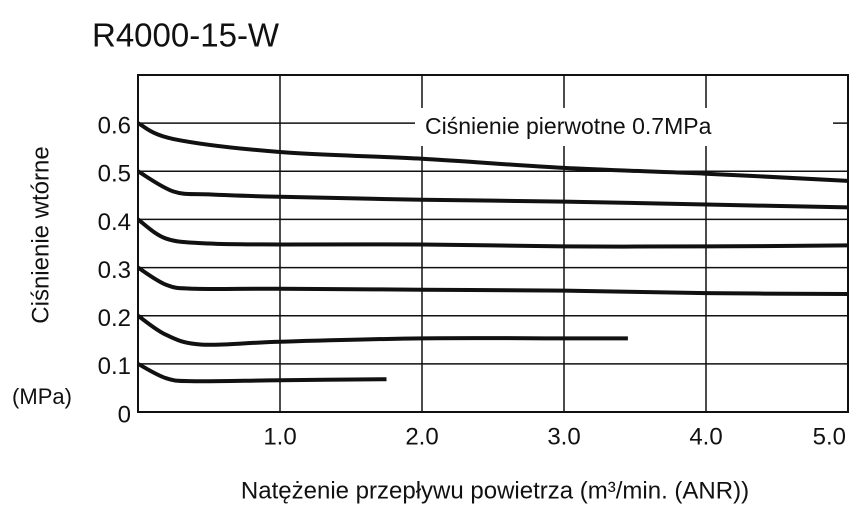 This screenshot has width=868, height=523. What do you see at coordinates (829, 436) in the screenshot?
I see `x-tick-label: 5.0` at bounding box center [829, 436].